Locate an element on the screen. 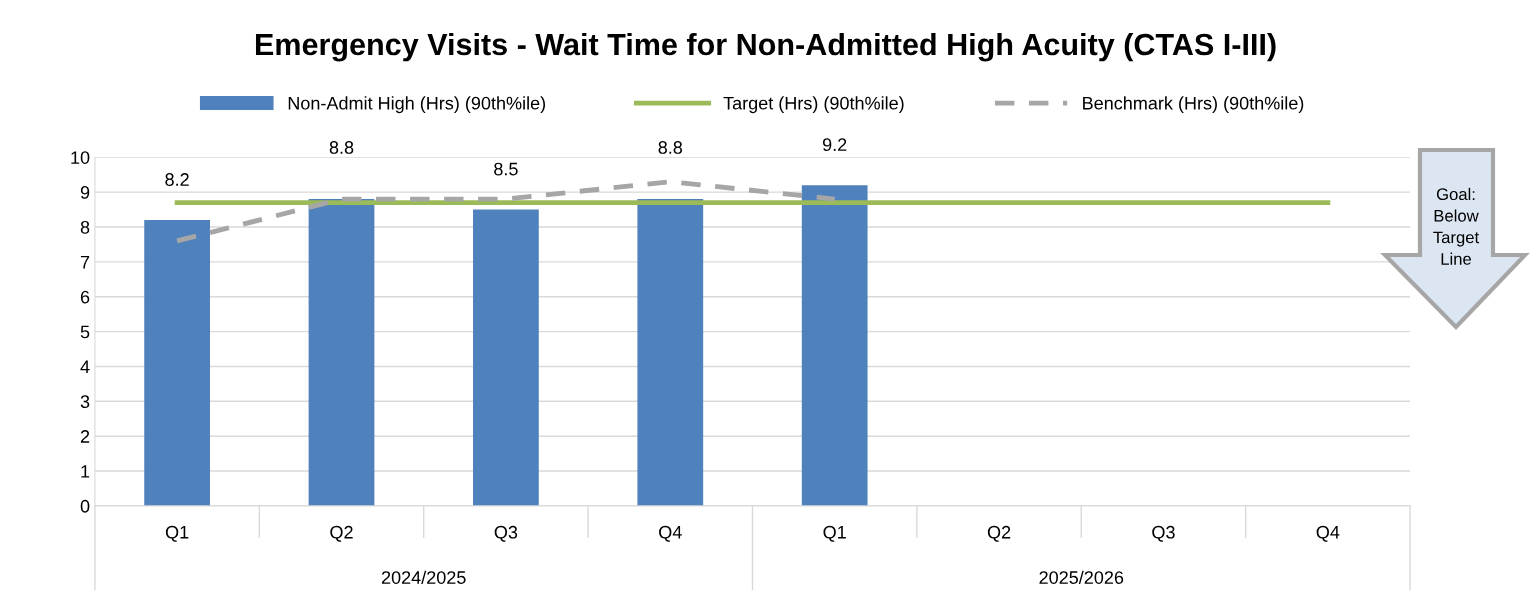 Image resolution: width=1531 pixels, height=598 pixels. y-tick-label: 2 is located at coordinates (85, 436).